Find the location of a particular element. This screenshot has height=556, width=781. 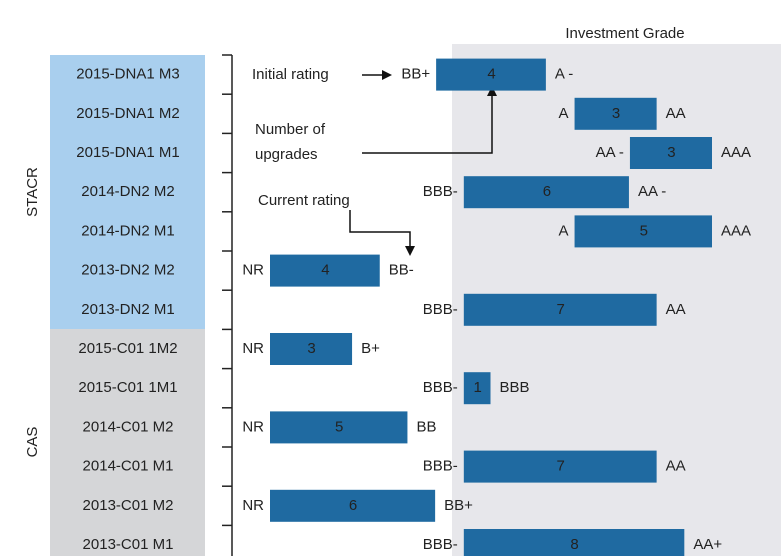

group-label: STACR is located at coordinates (32, 192).